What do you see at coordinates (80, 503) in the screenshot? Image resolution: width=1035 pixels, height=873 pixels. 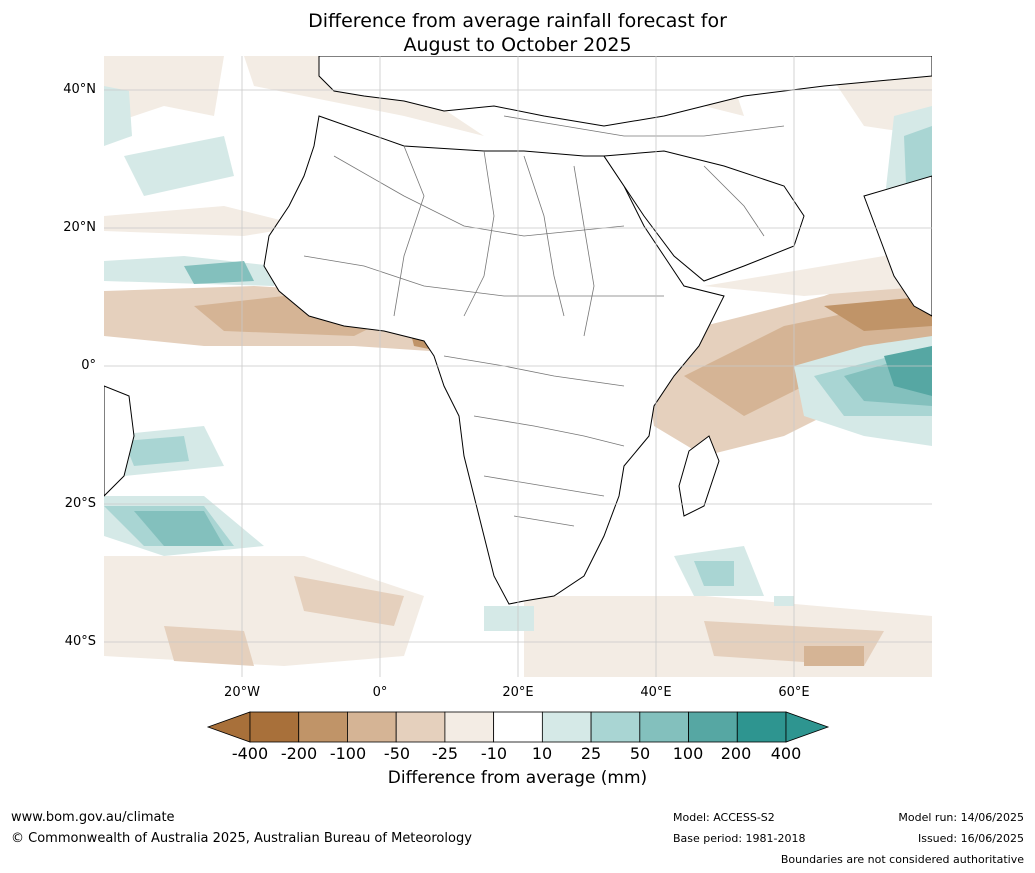 I see `lat-label-20s: 20°S` at bounding box center [80, 503].